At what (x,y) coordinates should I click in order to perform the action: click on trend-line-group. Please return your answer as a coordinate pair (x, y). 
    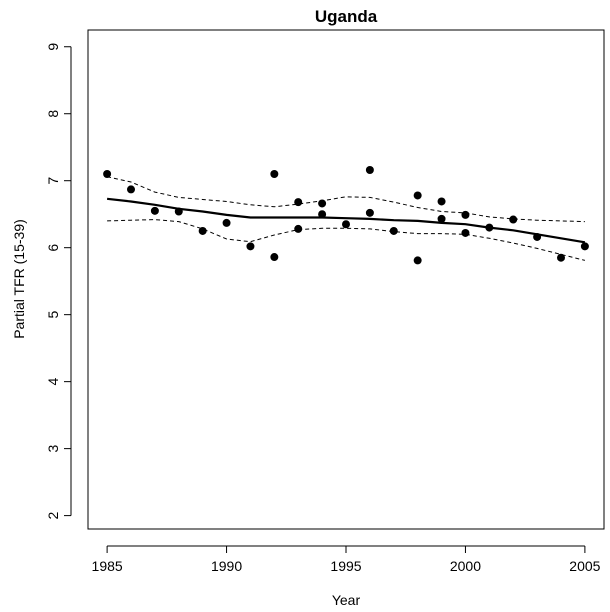
    Looking at the image, I should click on (346, 220).